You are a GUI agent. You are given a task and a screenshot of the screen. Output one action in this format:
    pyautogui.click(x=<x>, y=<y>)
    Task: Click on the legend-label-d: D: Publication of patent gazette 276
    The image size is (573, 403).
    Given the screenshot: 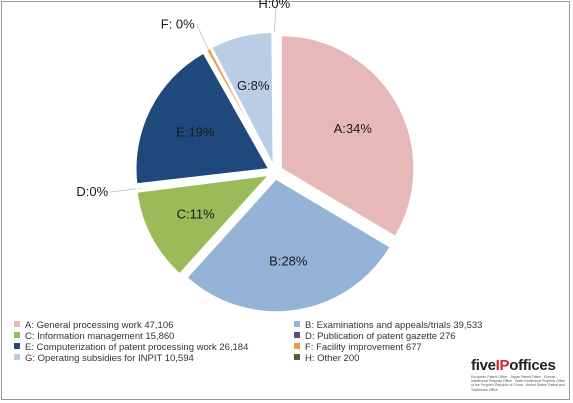 What is the action you would take?
    pyautogui.click(x=380, y=336)
    